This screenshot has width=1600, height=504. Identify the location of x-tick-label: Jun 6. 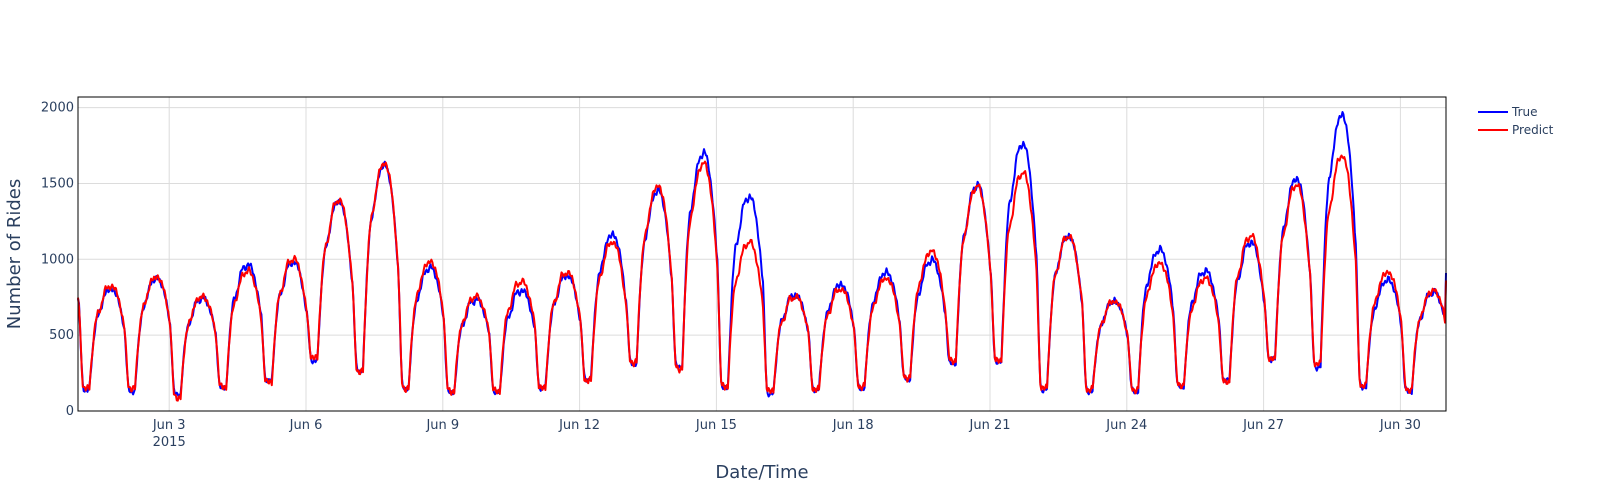
(306, 425).